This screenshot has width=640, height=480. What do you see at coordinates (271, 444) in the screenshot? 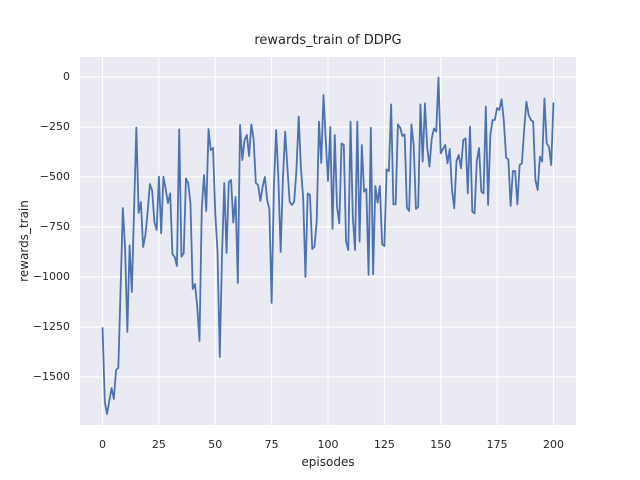
I see `x-tick-label: 75` at bounding box center [271, 444].